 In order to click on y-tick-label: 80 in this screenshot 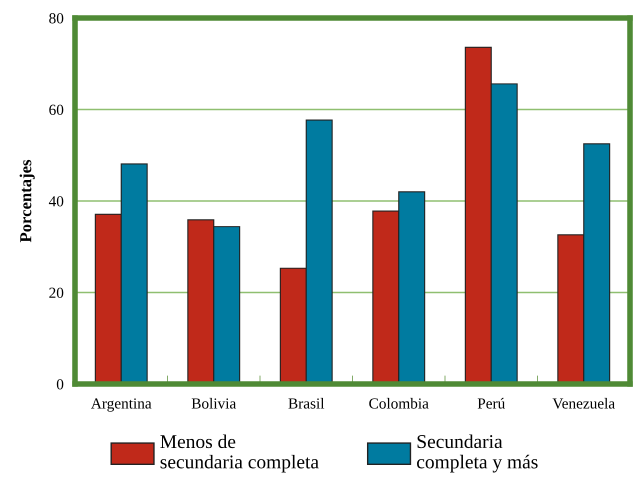, I will do `click(56, 18)`.